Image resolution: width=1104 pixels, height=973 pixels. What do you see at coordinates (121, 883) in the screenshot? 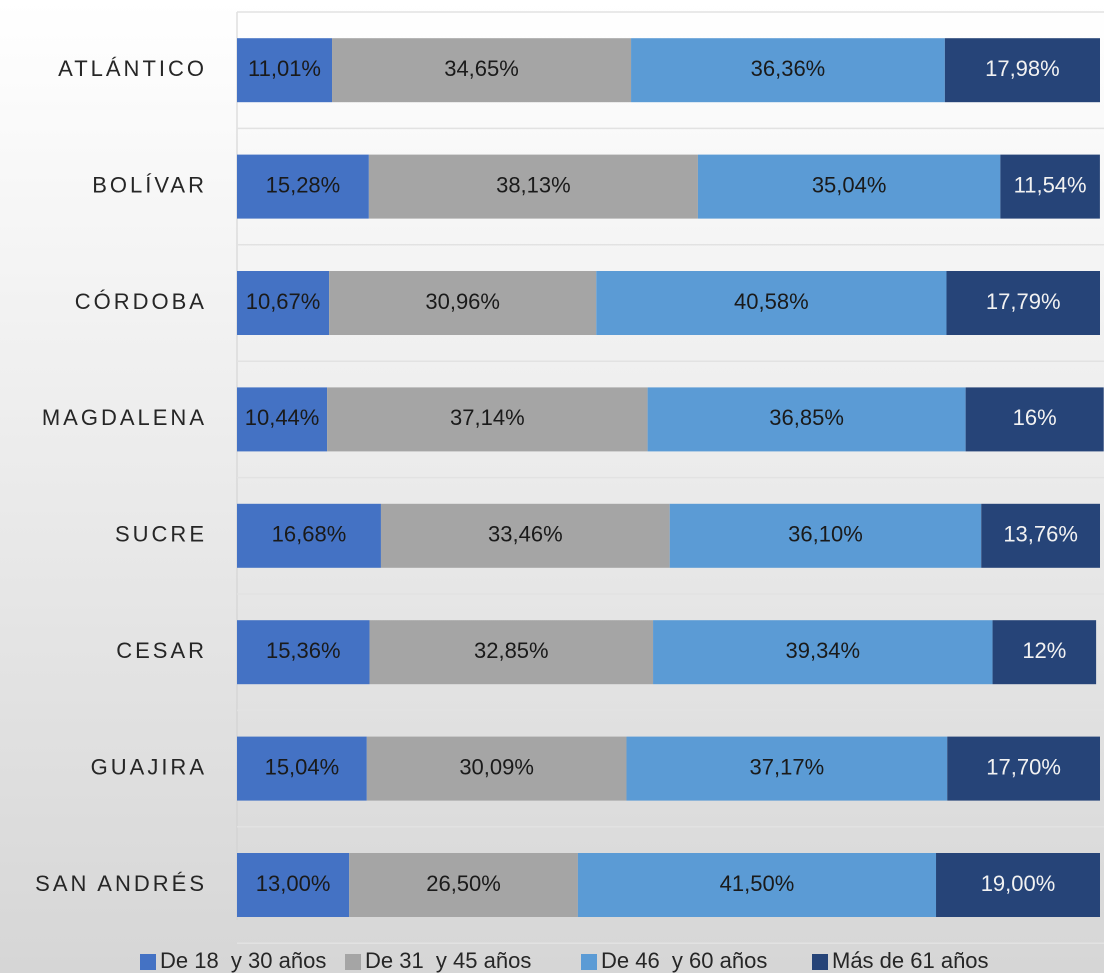
I see `y-tick-label: SAN ANDRÉS` at bounding box center [121, 883].